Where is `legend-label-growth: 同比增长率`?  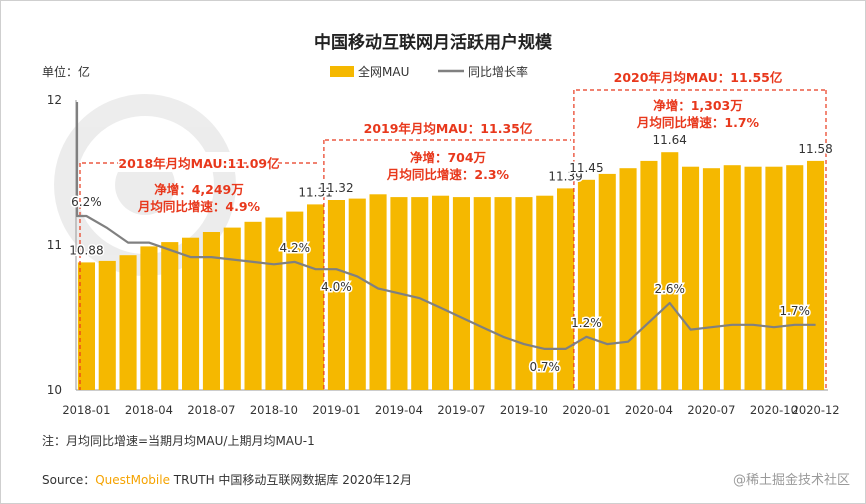 legend-label-growth: 同比增长率 is located at coordinates (498, 71).